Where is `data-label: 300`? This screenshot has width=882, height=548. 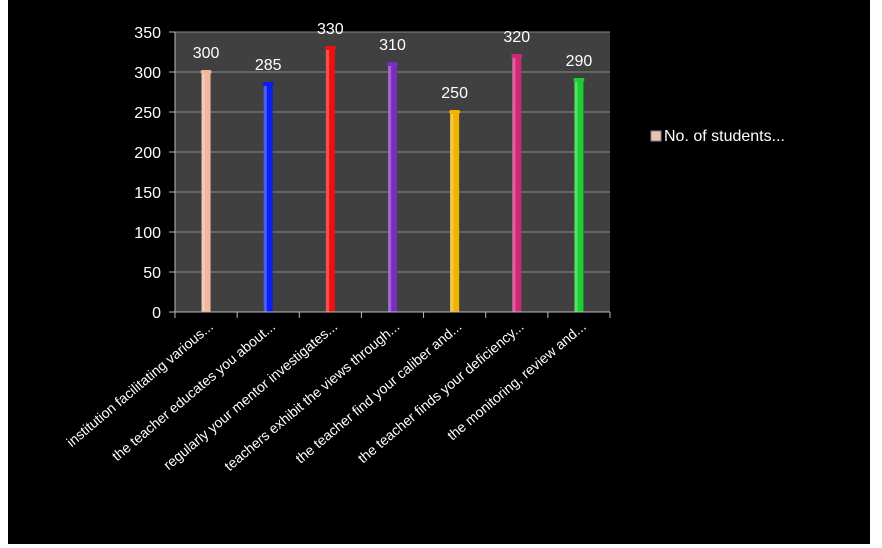 data-label: 300 is located at coordinates (206, 53).